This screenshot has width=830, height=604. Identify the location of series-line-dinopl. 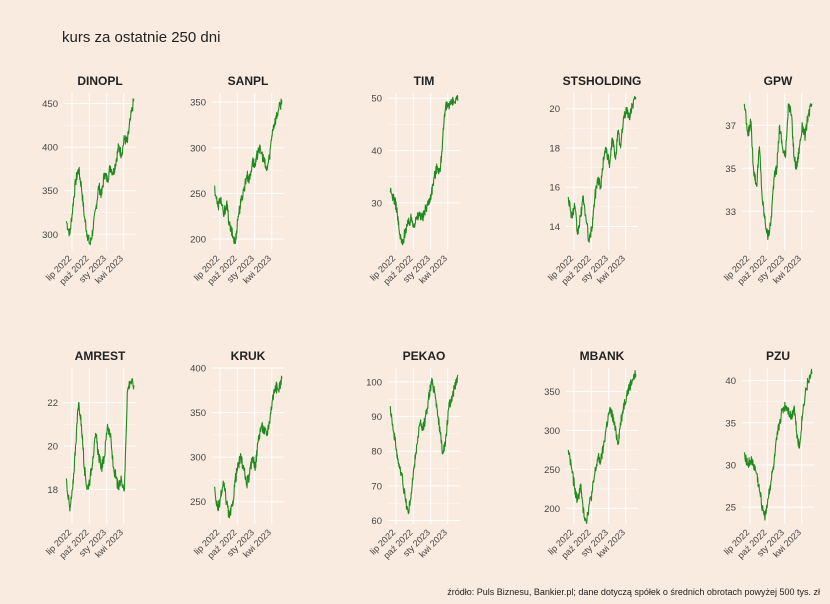
(100, 172).